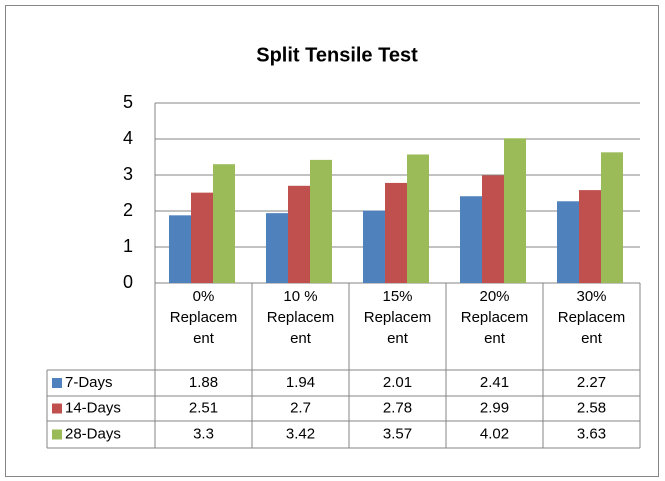  What do you see at coordinates (128, 246) in the screenshot?
I see `y-tick-label: 1` at bounding box center [128, 246].